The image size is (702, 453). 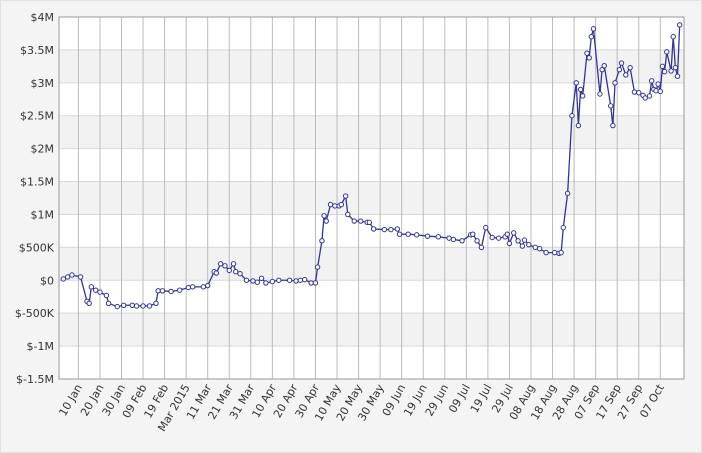 I want to click on y-tick-label: $2.5M, so click(x=37, y=116).